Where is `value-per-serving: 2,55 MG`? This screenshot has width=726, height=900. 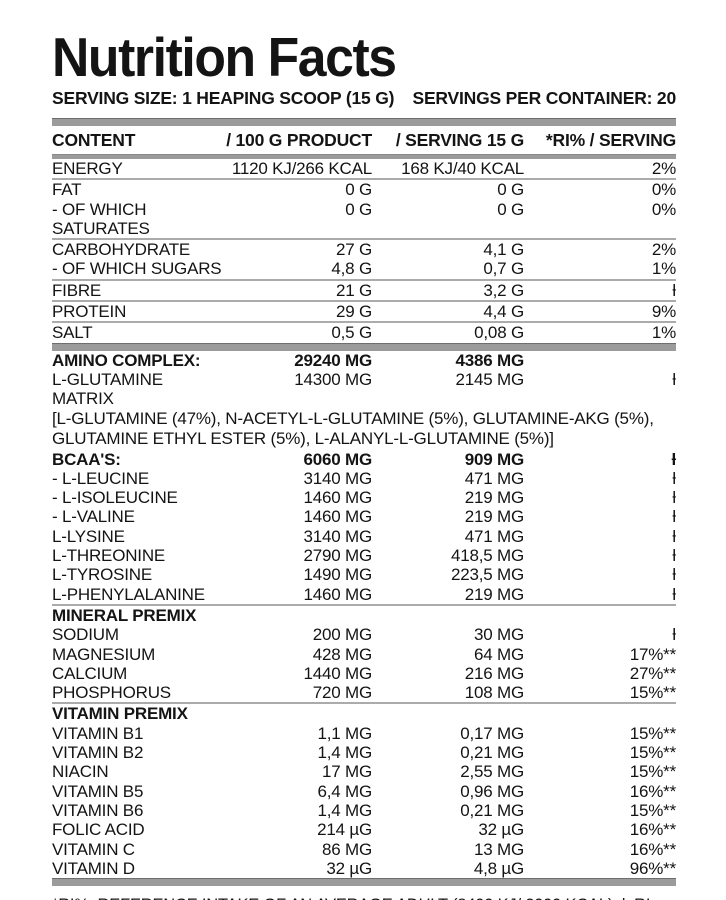
value-per-serving: 2,55 MG is located at coordinates (492, 772).